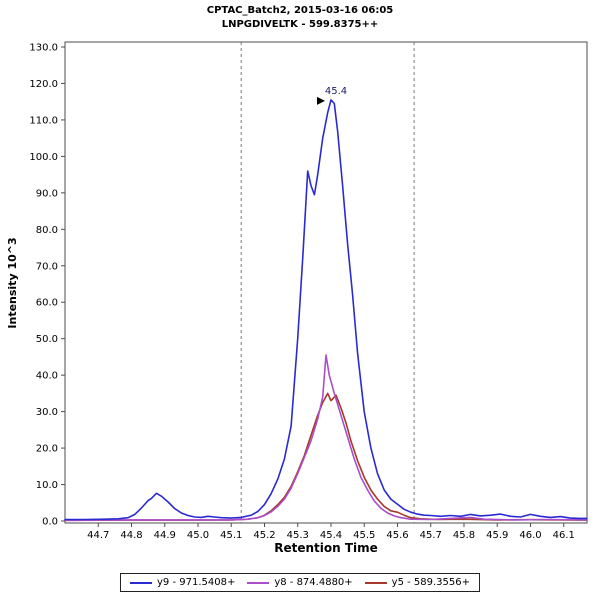 The height and width of the screenshot is (600, 600). Describe the element at coordinates (320, 100) in the screenshot. I see `peak-arrow-icon` at that location.